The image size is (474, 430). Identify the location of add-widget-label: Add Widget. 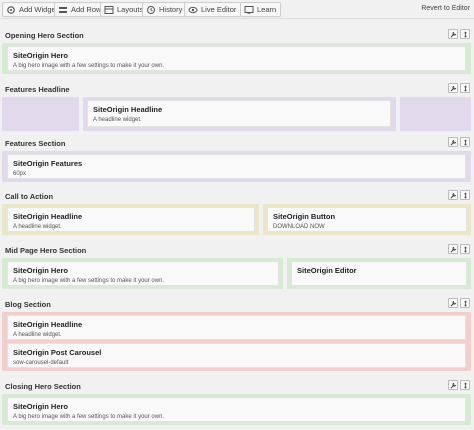
(38, 9).